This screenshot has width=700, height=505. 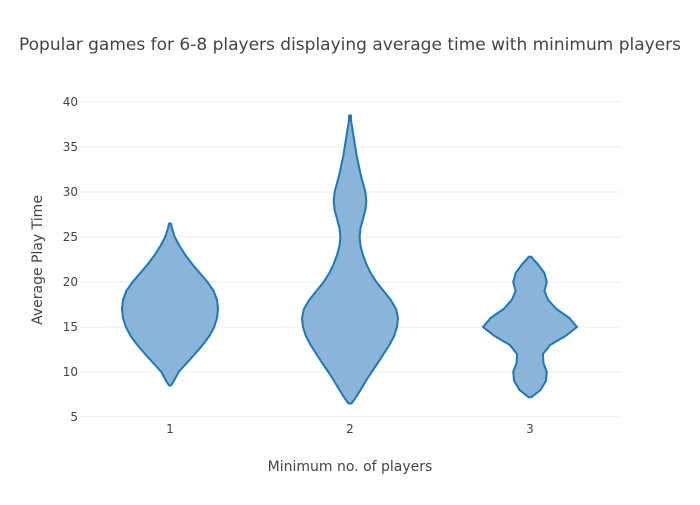 I want to click on x-tick-labels: 1 2 3, so click(x=350, y=429).